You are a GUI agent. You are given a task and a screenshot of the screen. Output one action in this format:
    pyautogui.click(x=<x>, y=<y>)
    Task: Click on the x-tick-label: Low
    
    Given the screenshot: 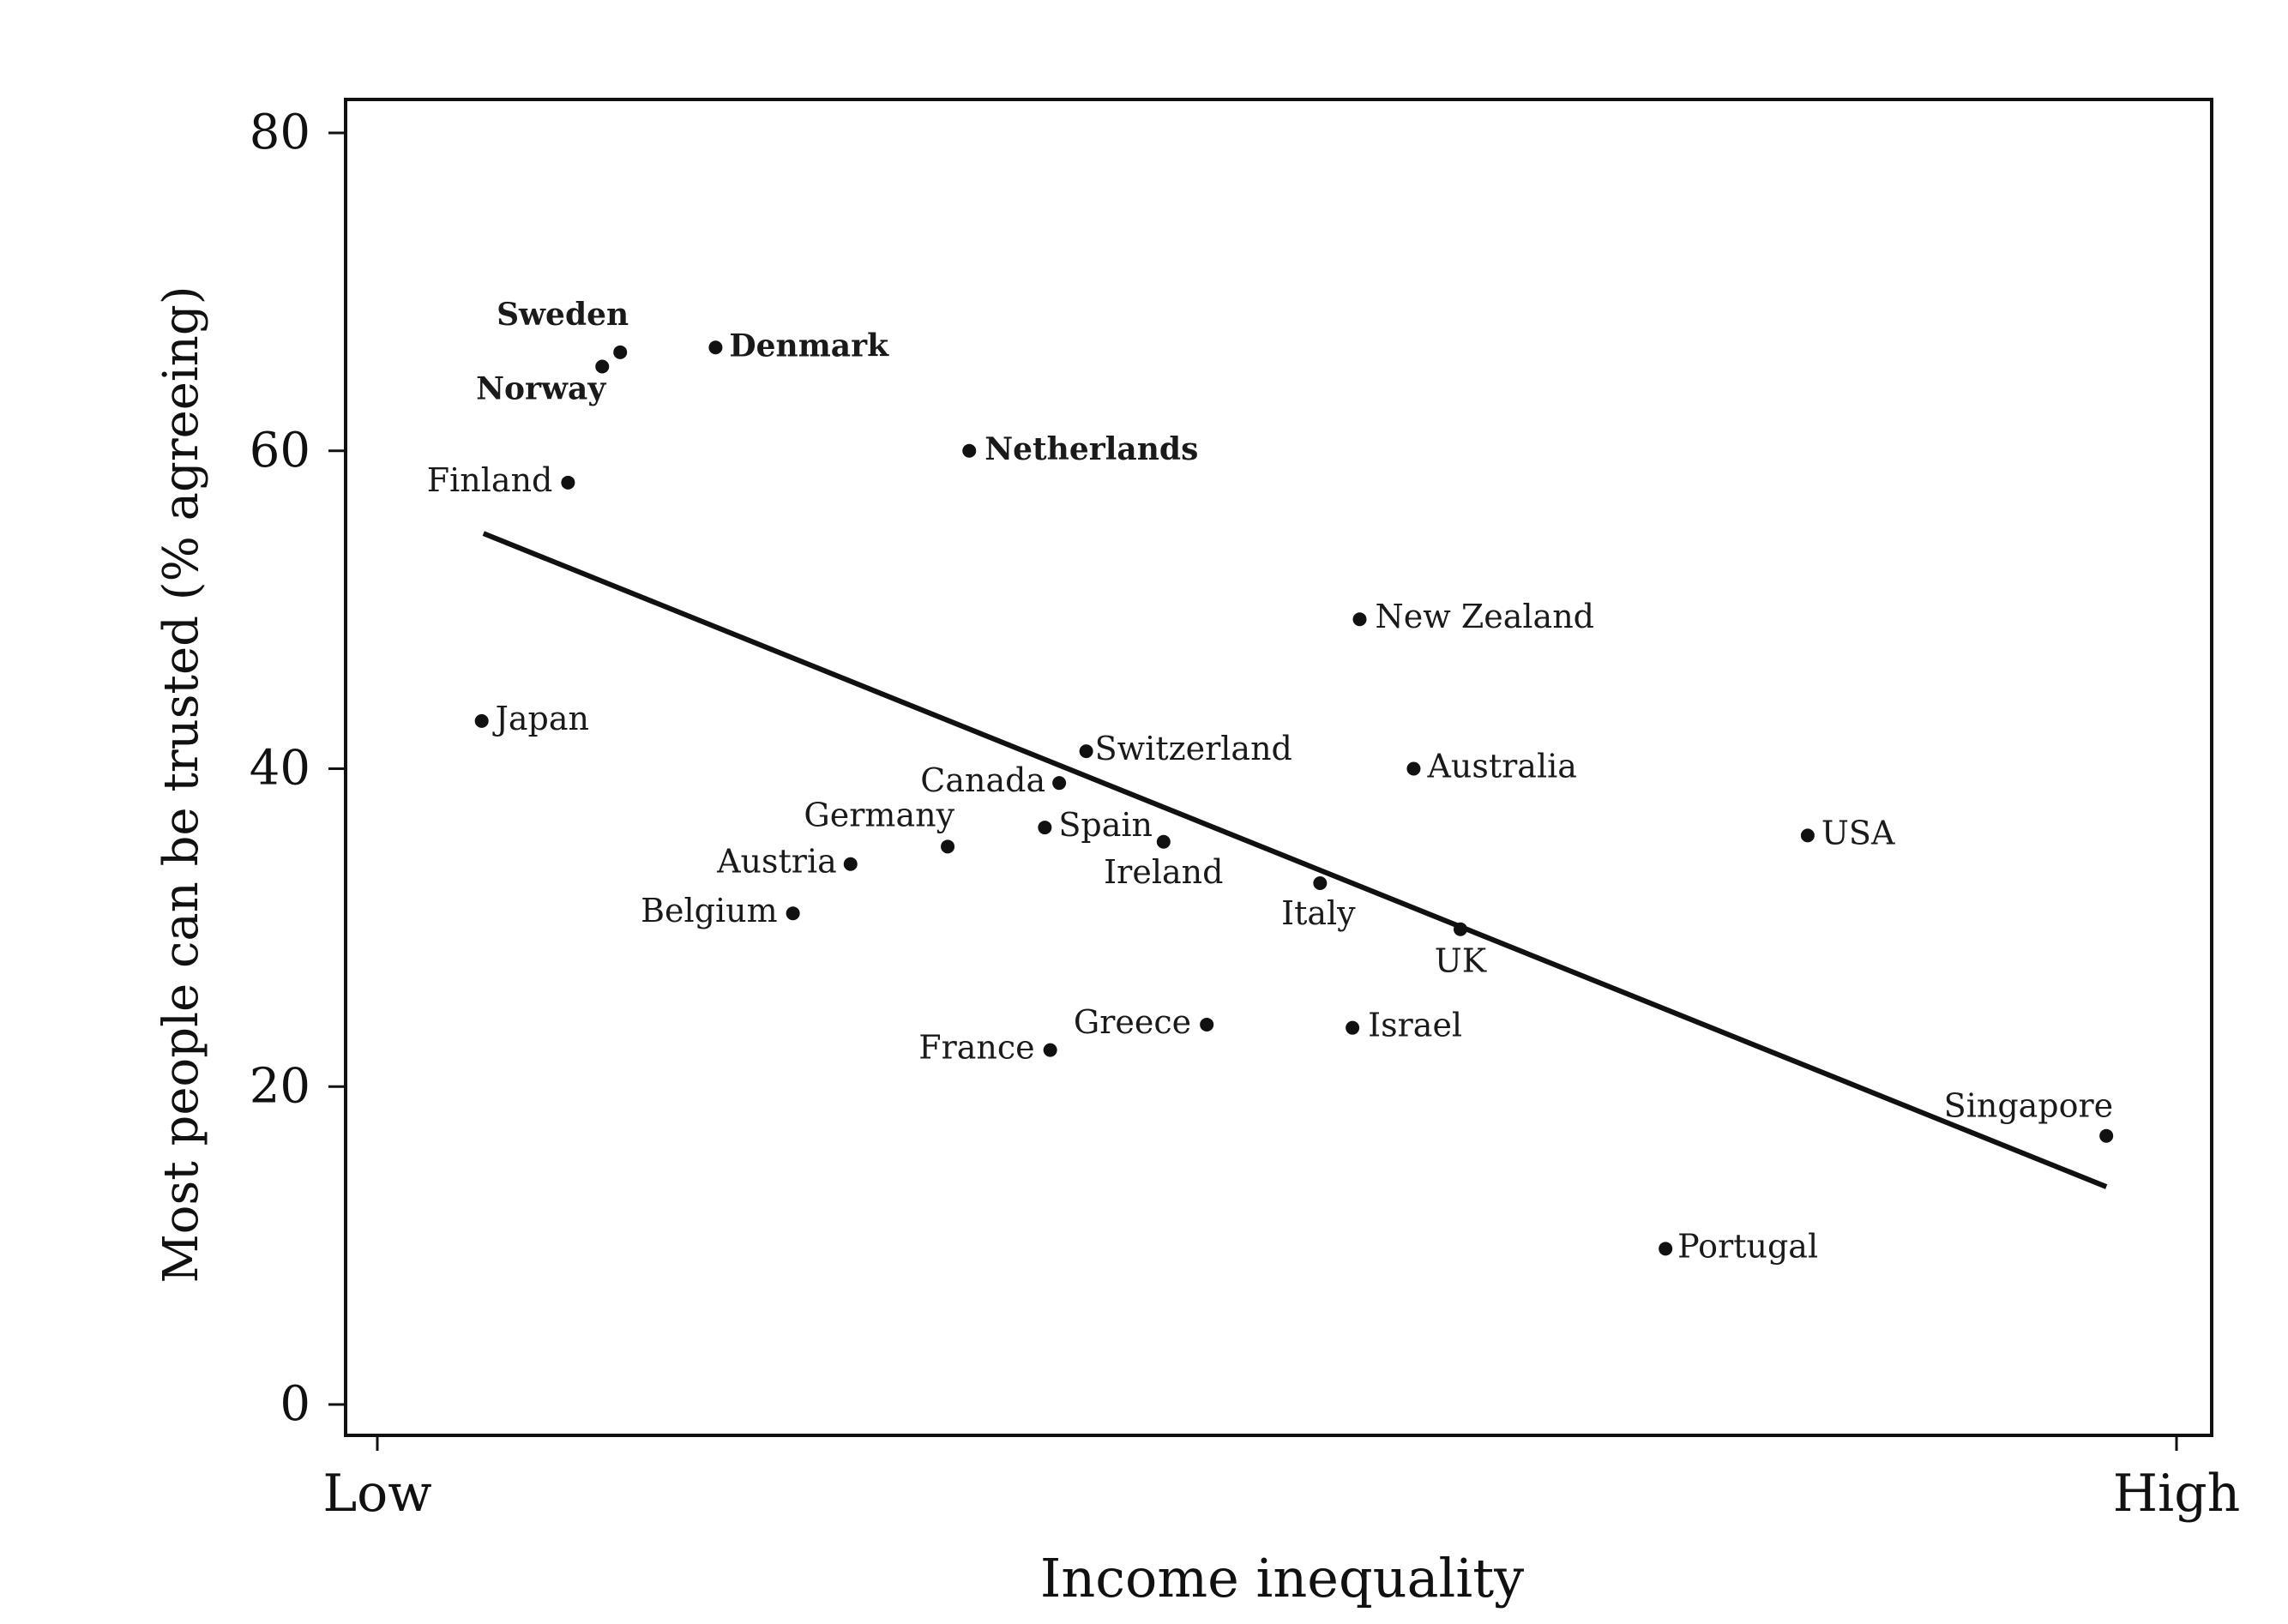 What is the action you would take?
    pyautogui.click(x=376, y=1494)
    